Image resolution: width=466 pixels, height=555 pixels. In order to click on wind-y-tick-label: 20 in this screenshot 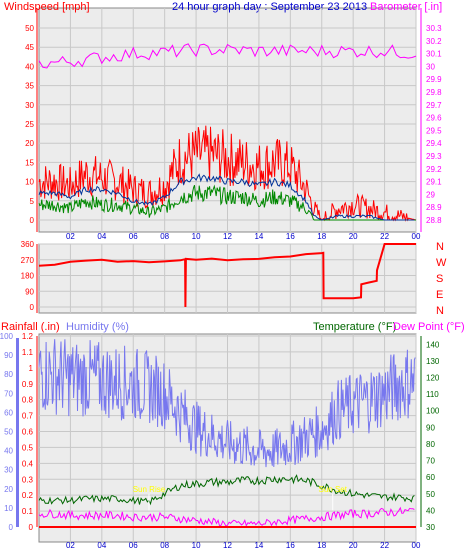, I will do `click(29, 143)`.